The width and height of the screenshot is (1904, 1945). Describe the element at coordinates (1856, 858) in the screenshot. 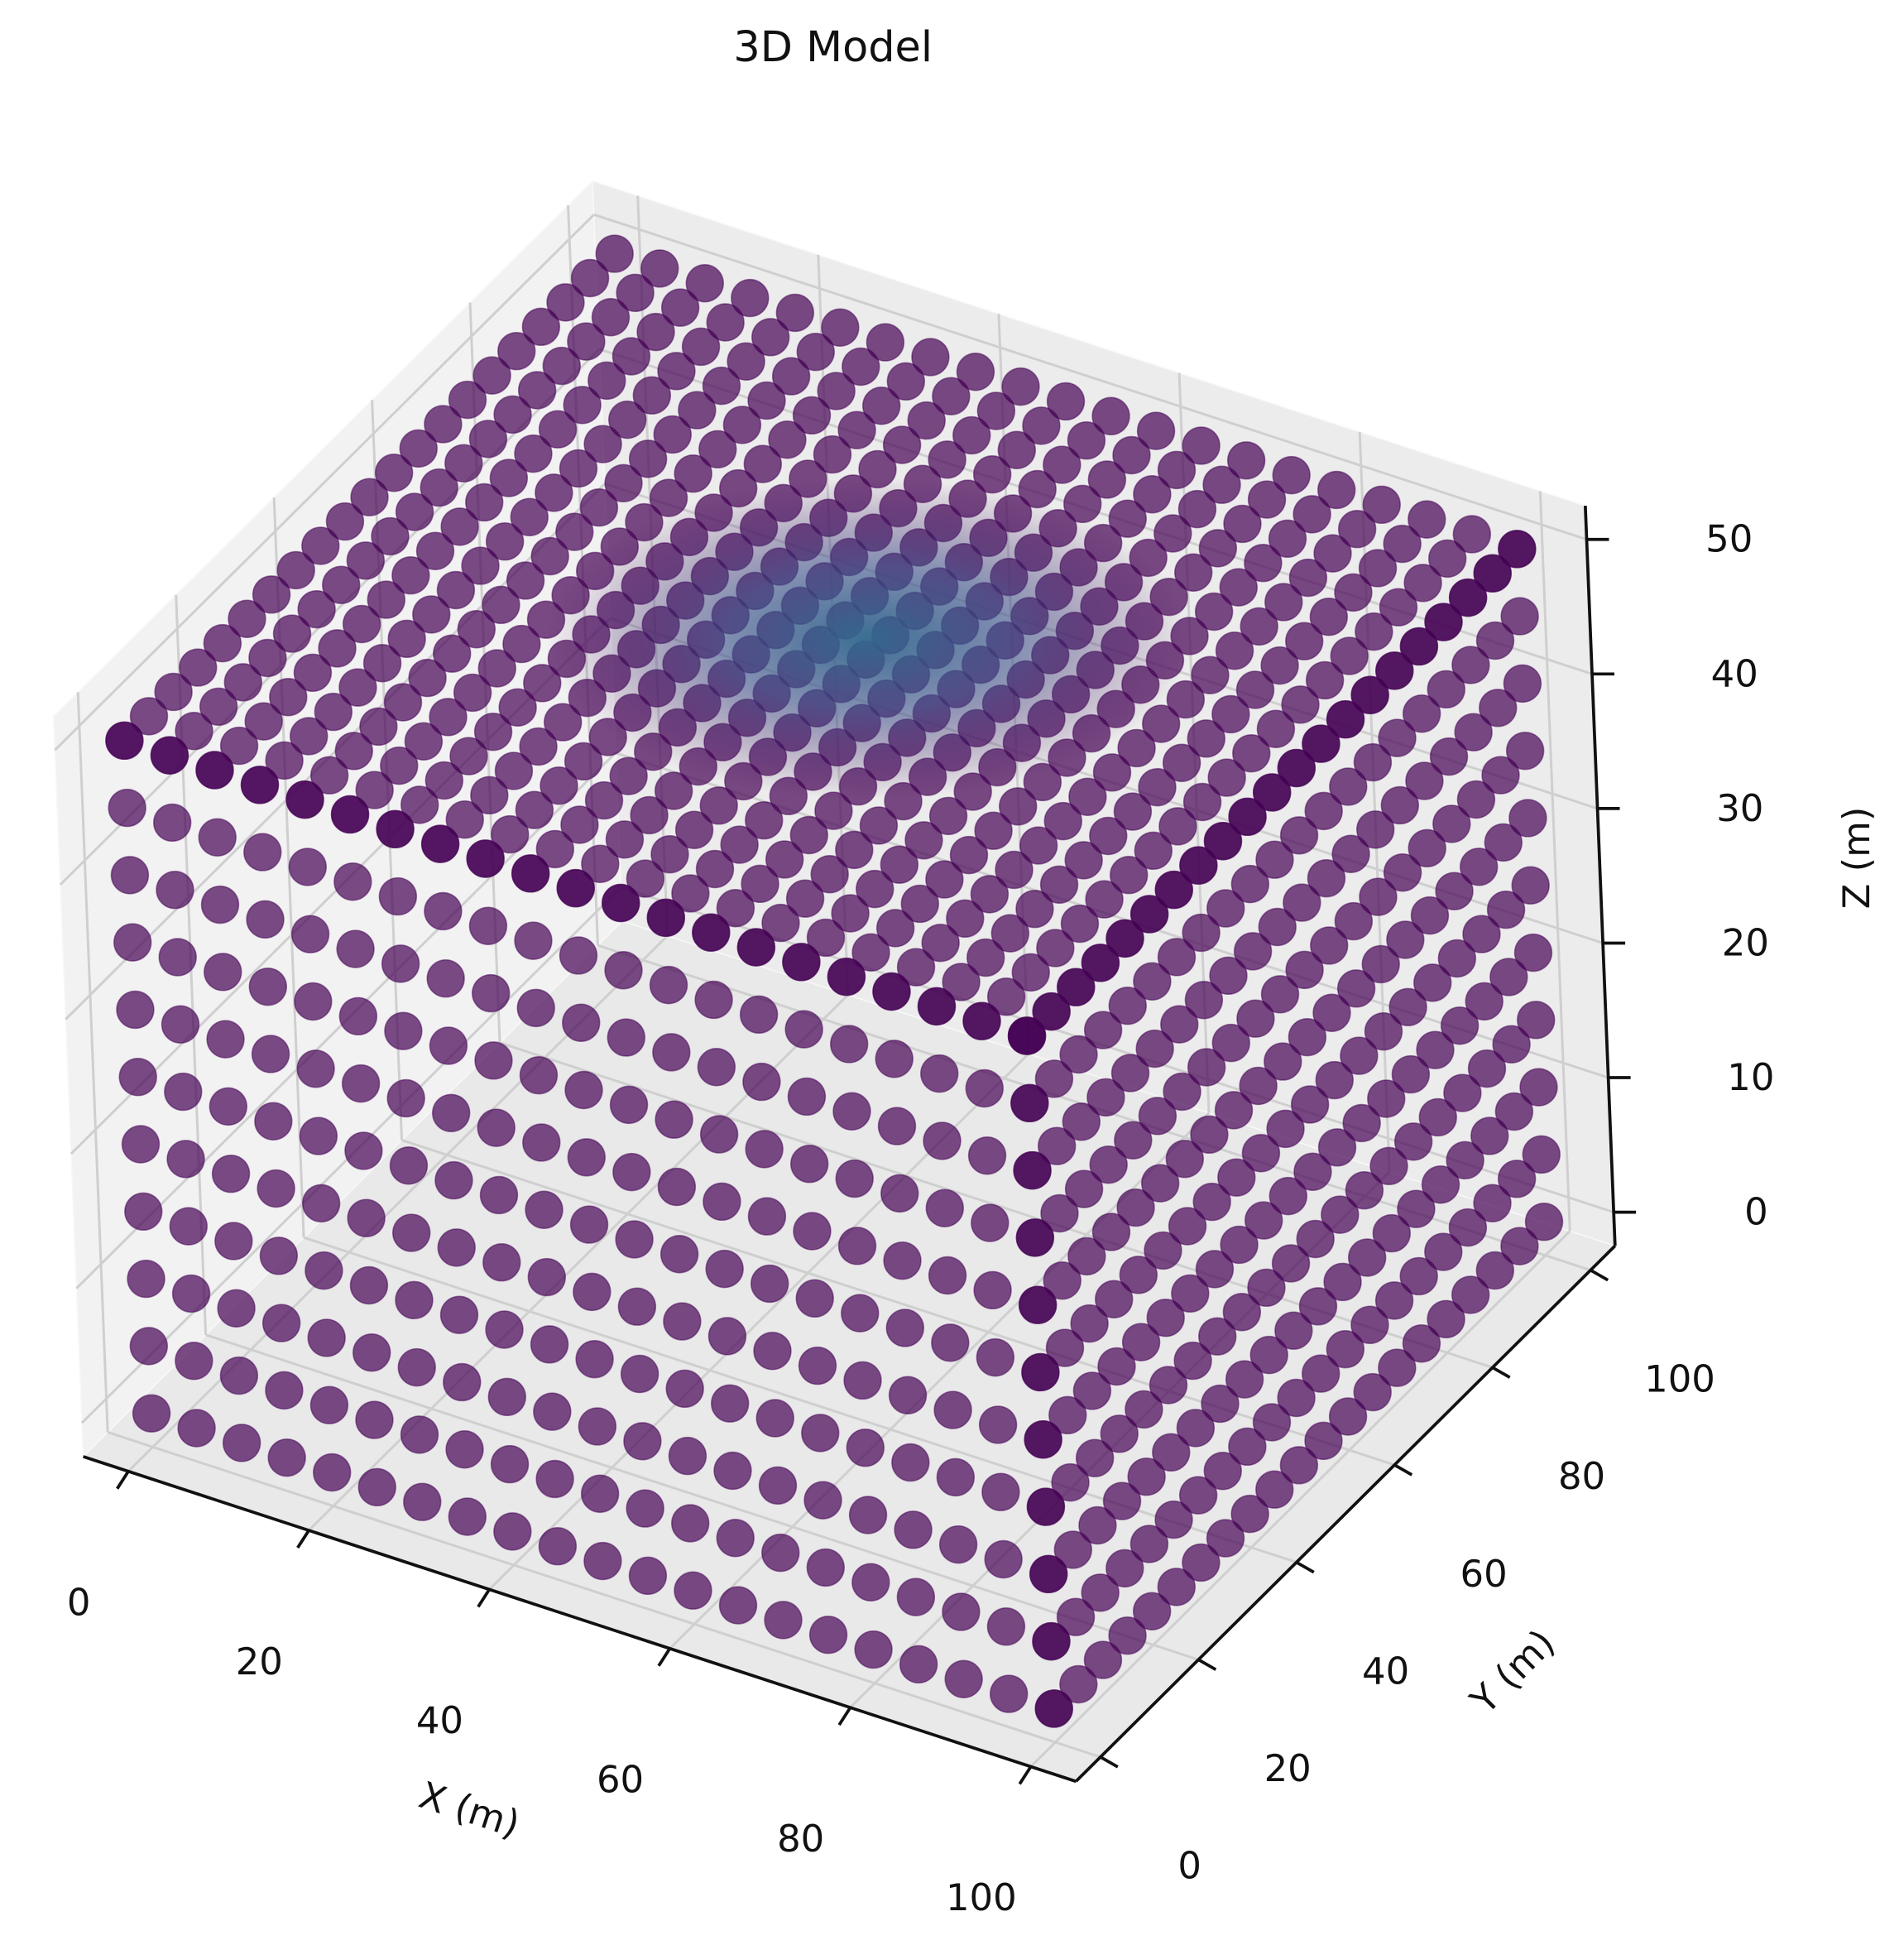

I see `z-axis-label: Z (m)` at that location.